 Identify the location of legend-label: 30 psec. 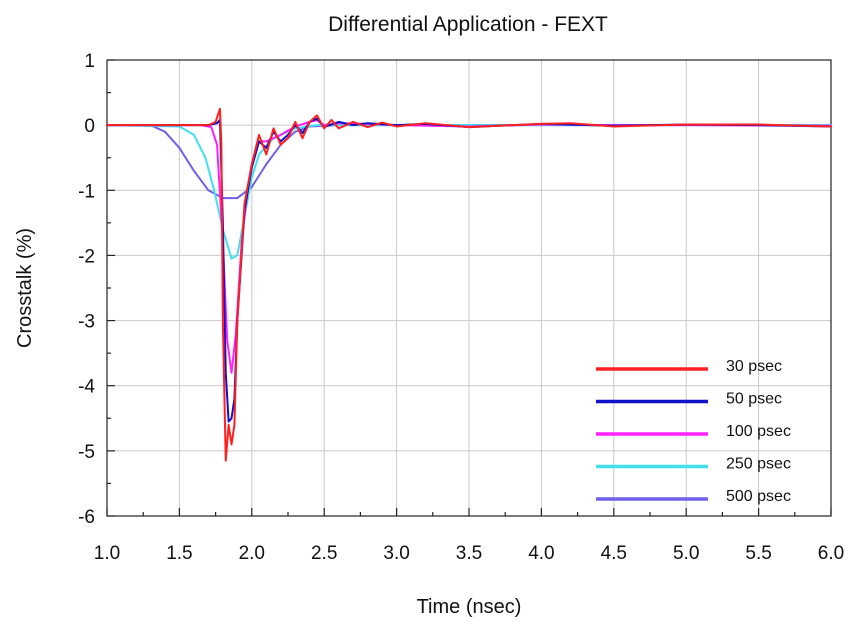
(754, 366).